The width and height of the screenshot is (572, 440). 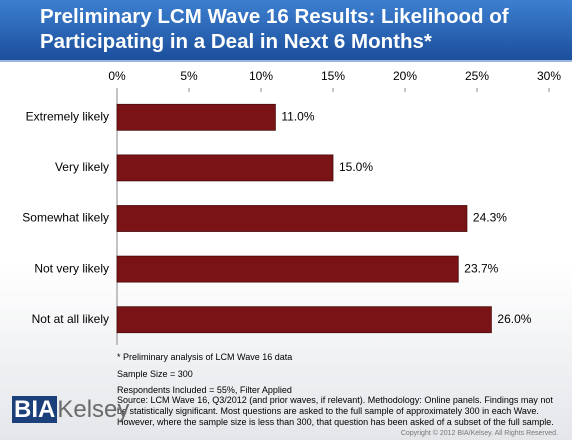 I want to click on logo-text: BIA, so click(x=35, y=409).